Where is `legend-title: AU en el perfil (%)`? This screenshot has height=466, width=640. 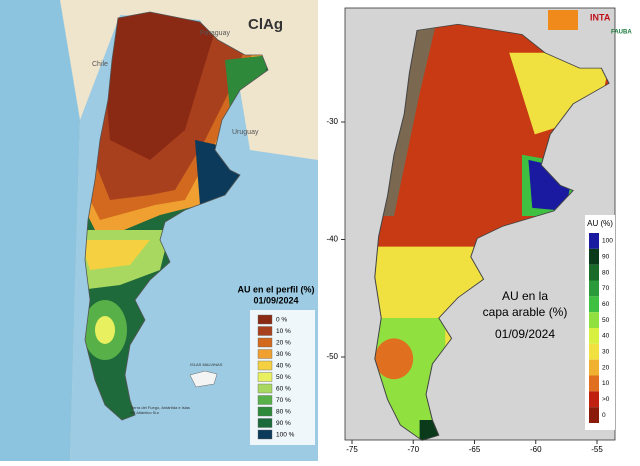 legend-title: AU en el perfil (%) is located at coordinates (275, 289).